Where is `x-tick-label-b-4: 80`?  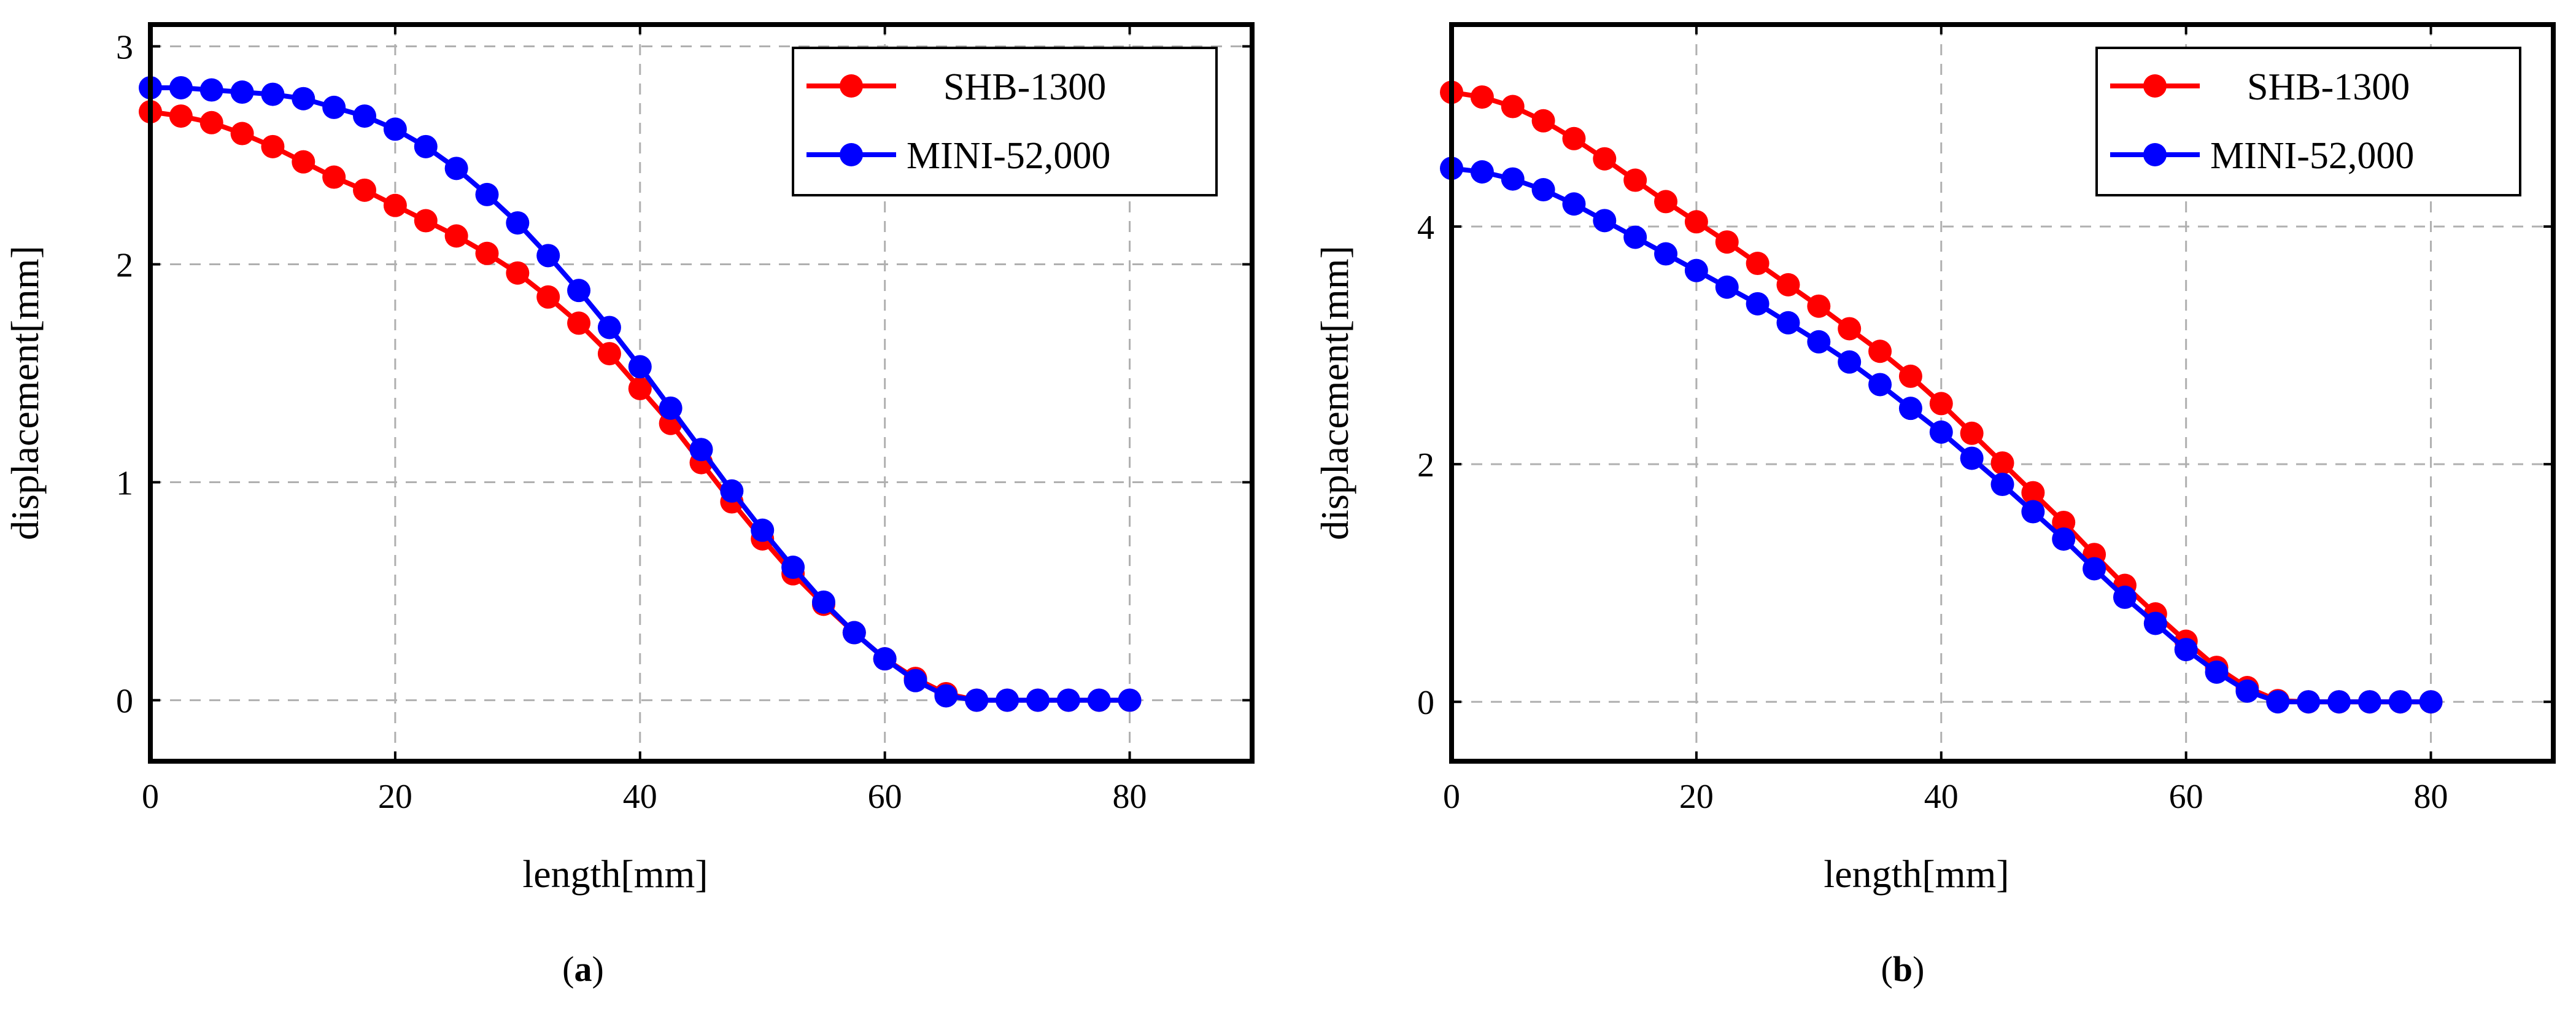
x-tick-label-b-4: 80 is located at coordinates (2431, 797).